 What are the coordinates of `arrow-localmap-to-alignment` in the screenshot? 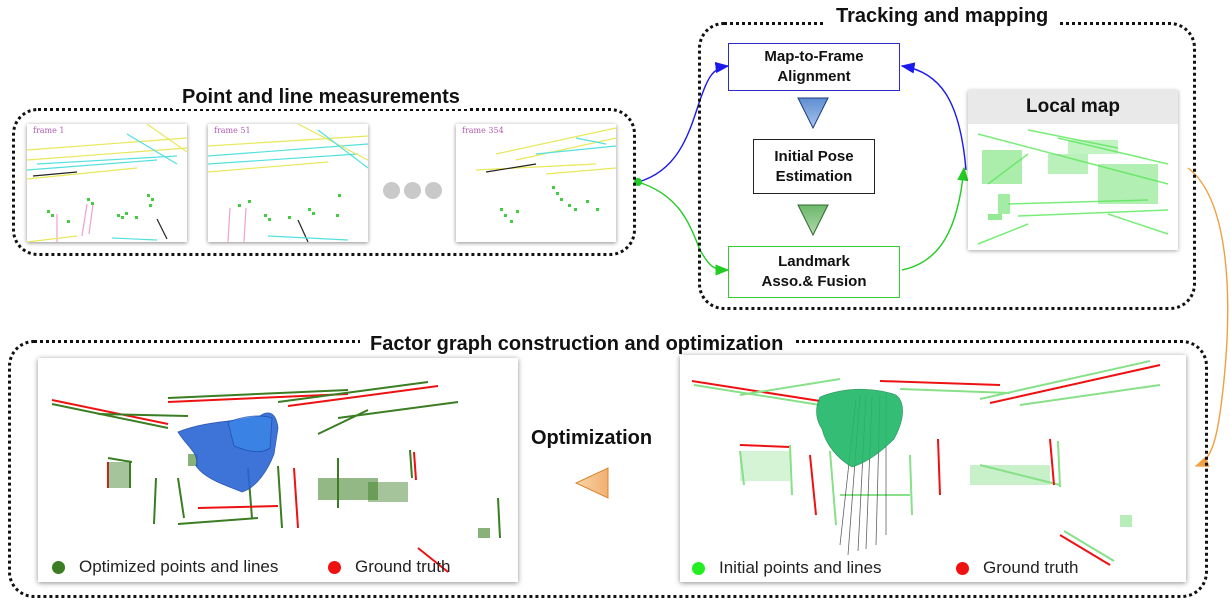 It's located at (933, 116).